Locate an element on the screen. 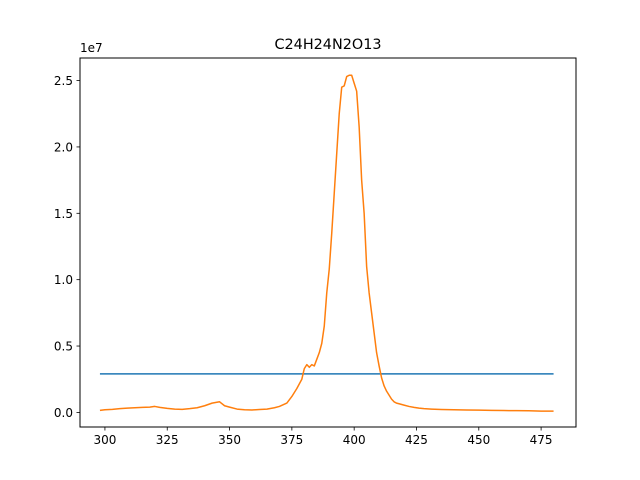  x-tick-label: 400 is located at coordinates (354, 440).